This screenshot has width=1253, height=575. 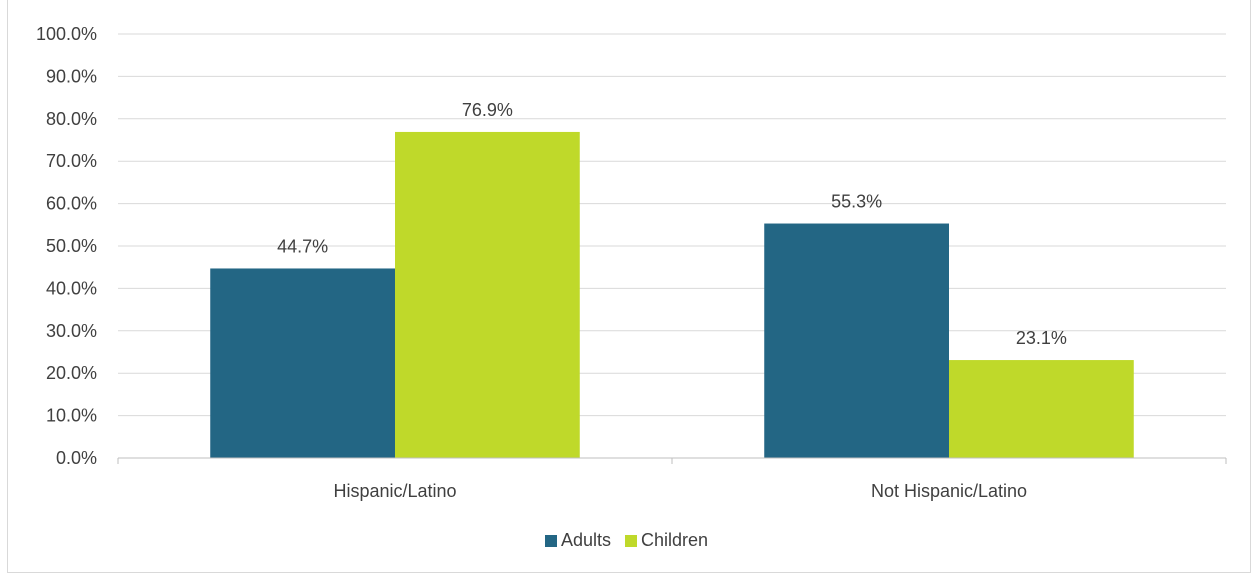 What do you see at coordinates (487, 110) in the screenshot?
I see `data-label-children: 76.9%` at bounding box center [487, 110].